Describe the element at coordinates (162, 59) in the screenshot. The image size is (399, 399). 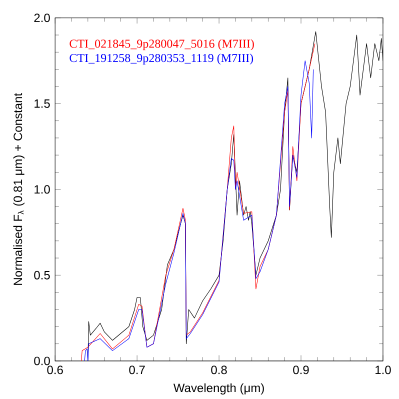
I see `text: CTI_191258_9p280353_1119 (M7III)` at that location.